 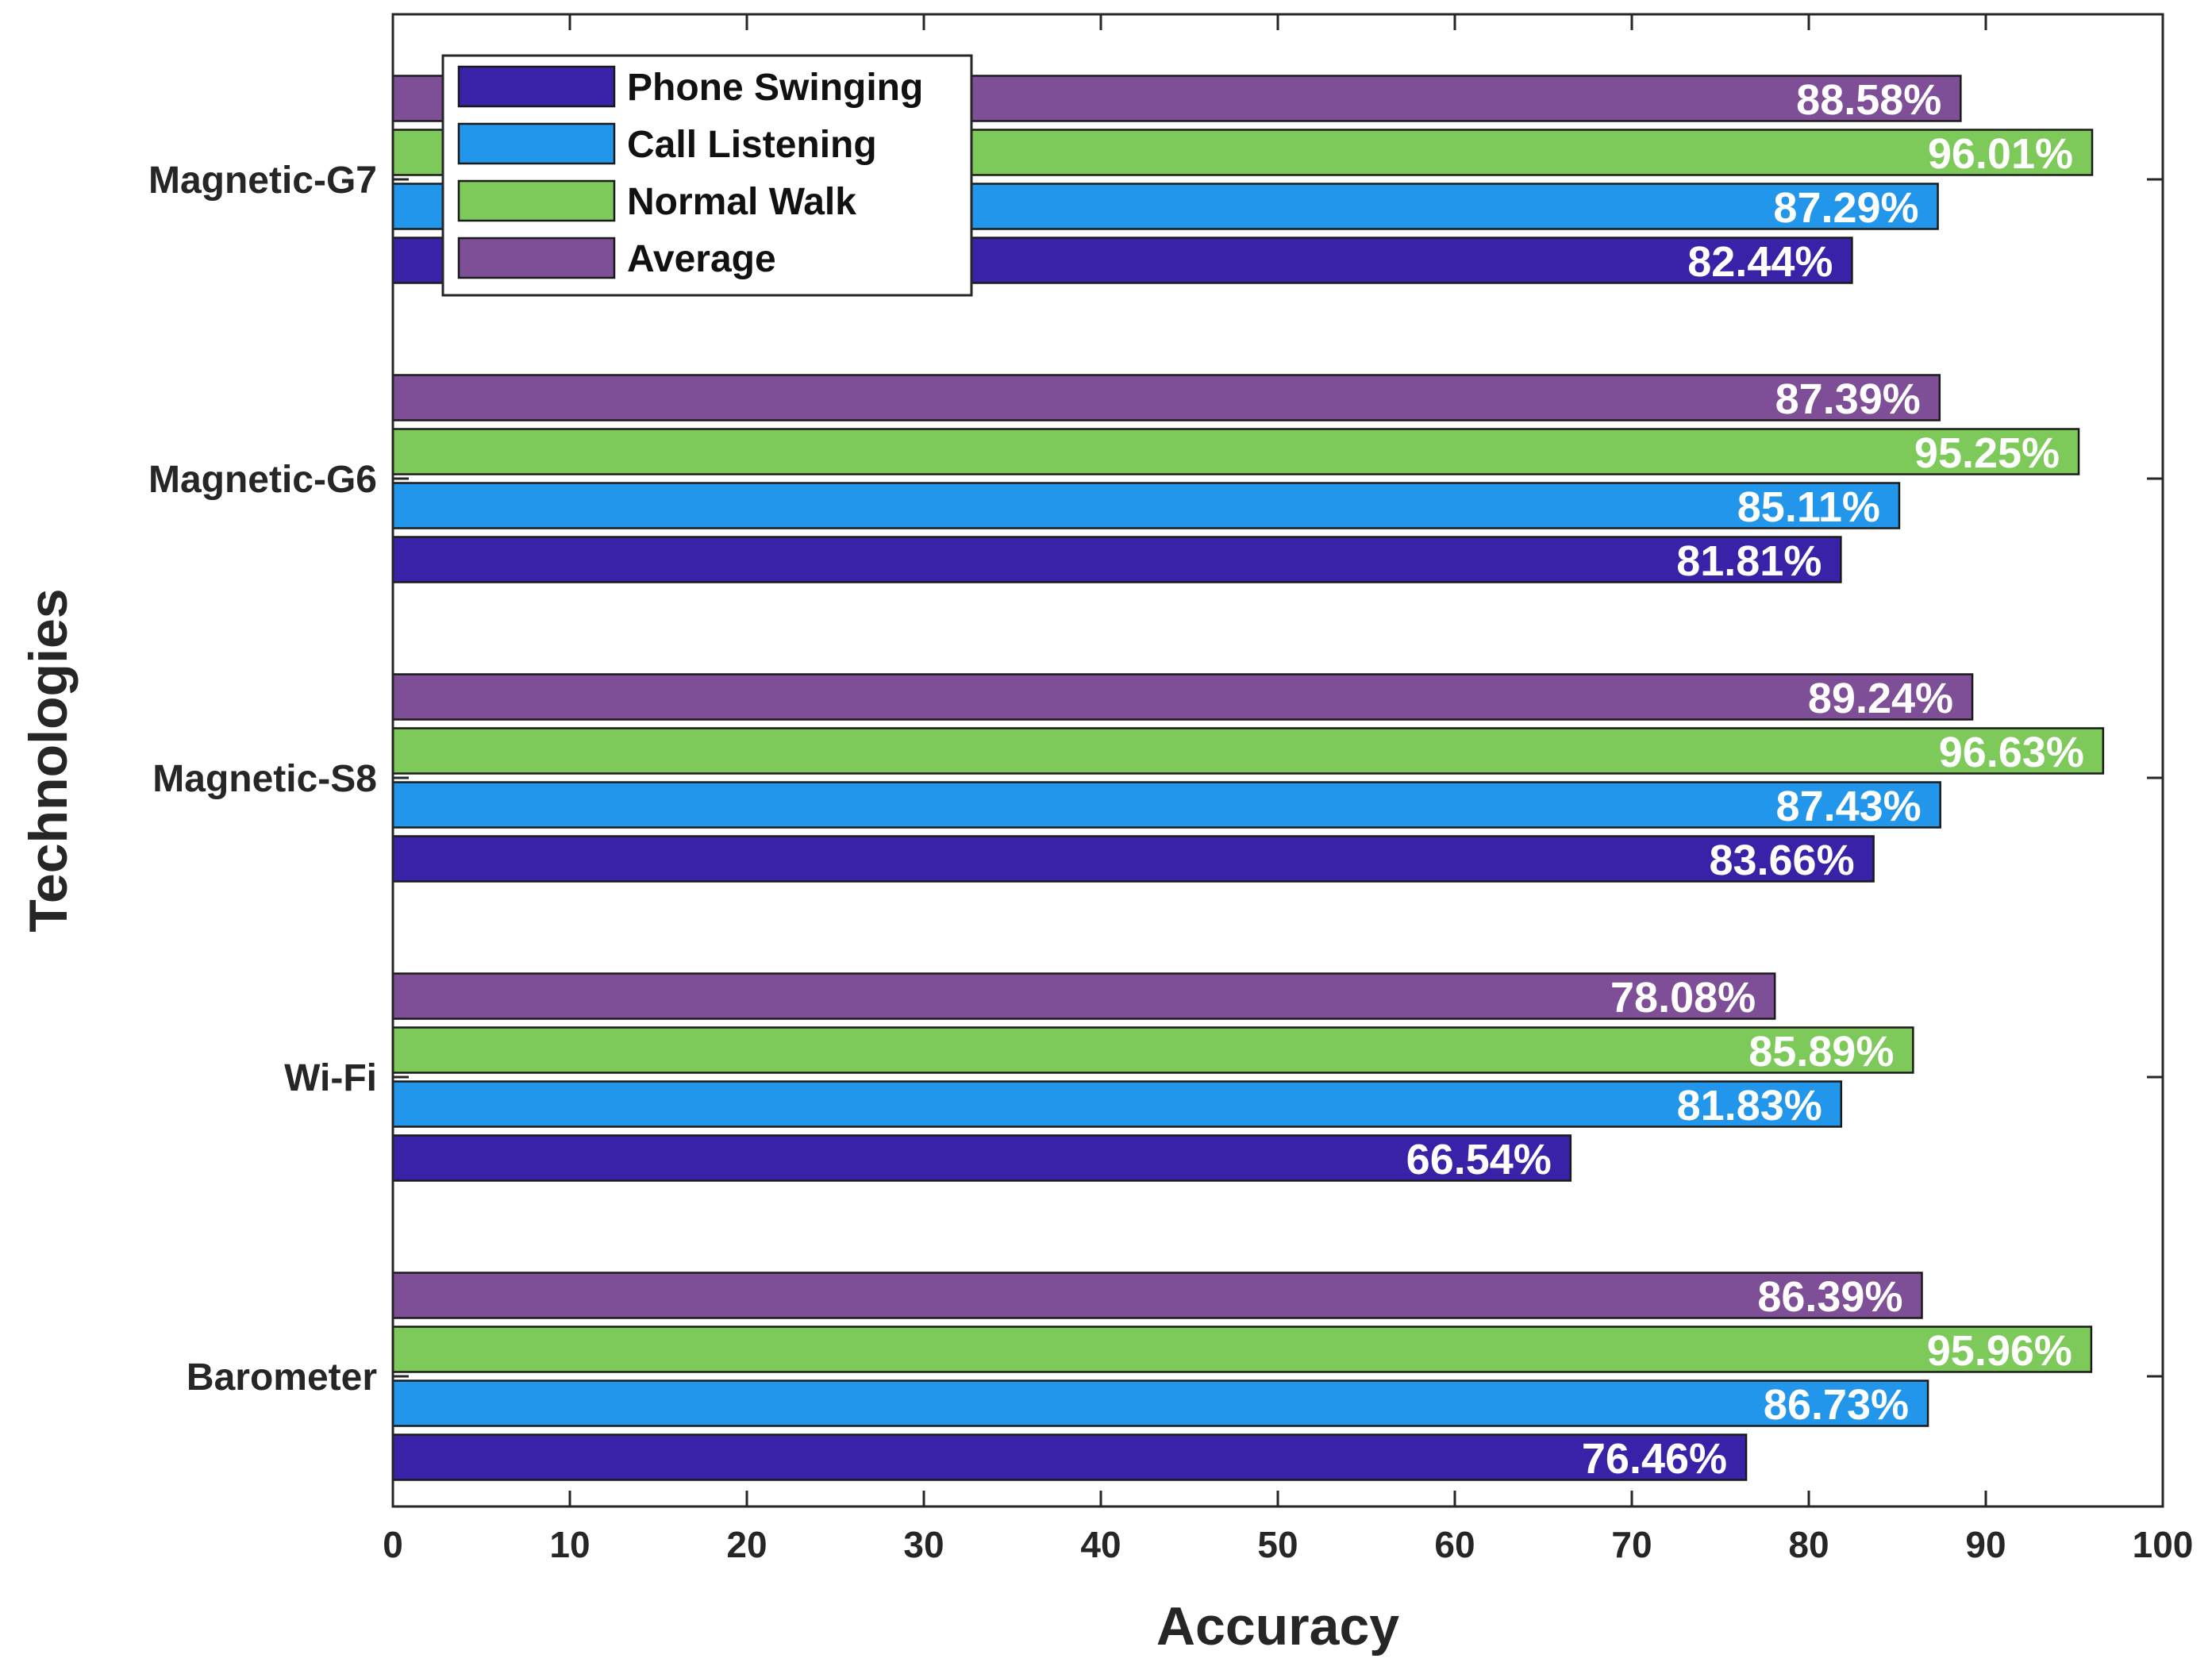 I want to click on bar-average-barometer, so click(x=1157, y=1295).